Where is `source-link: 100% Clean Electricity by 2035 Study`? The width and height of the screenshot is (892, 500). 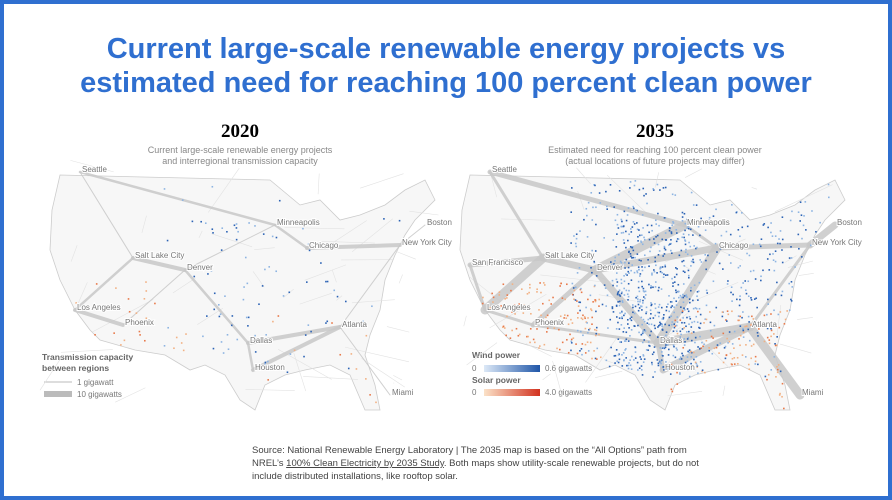 source-link: 100% Clean Electricity by 2035 Study is located at coordinates (365, 463).